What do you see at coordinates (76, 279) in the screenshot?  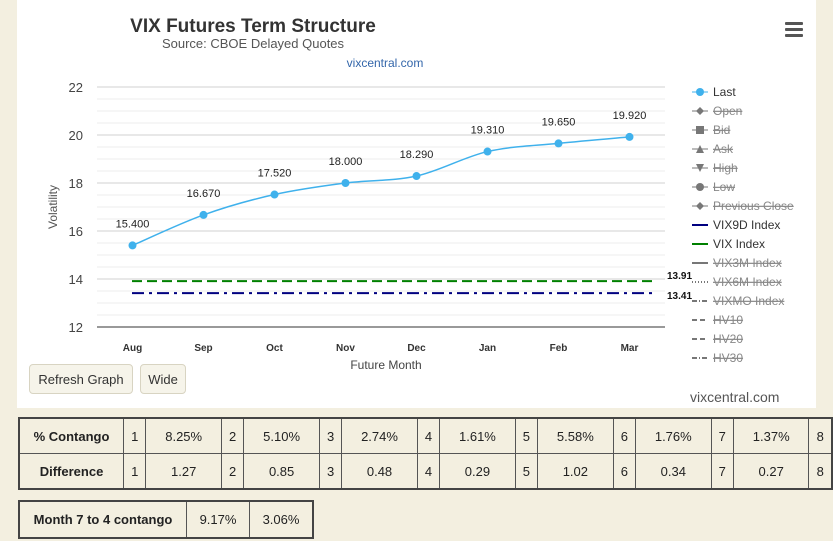 I see `y-tick-label: 14` at bounding box center [76, 279].